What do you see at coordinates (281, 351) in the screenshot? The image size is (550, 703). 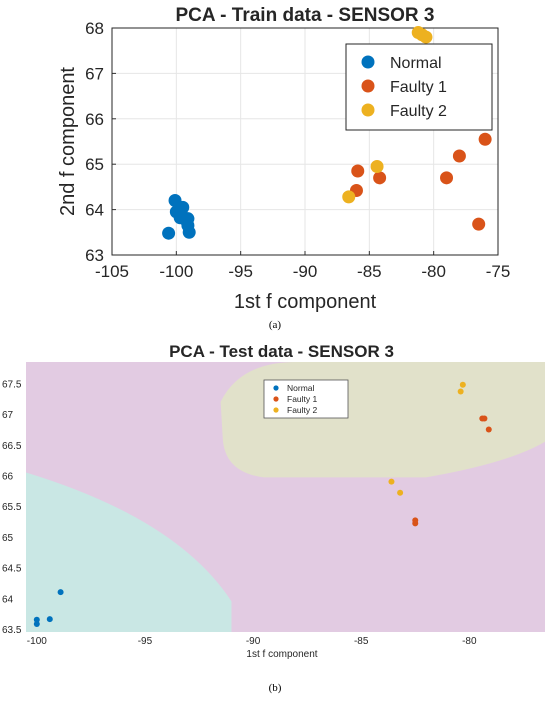 I see `chart-title: PCA - Test data - SENSOR 3` at bounding box center [281, 351].